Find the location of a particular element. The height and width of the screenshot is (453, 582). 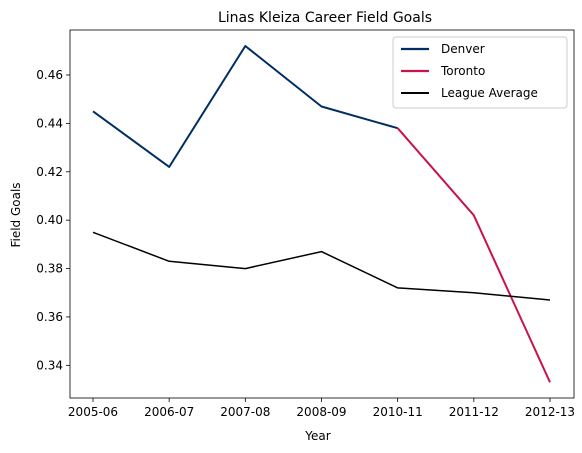

x-tick-label: 2006-07 is located at coordinates (169, 412).